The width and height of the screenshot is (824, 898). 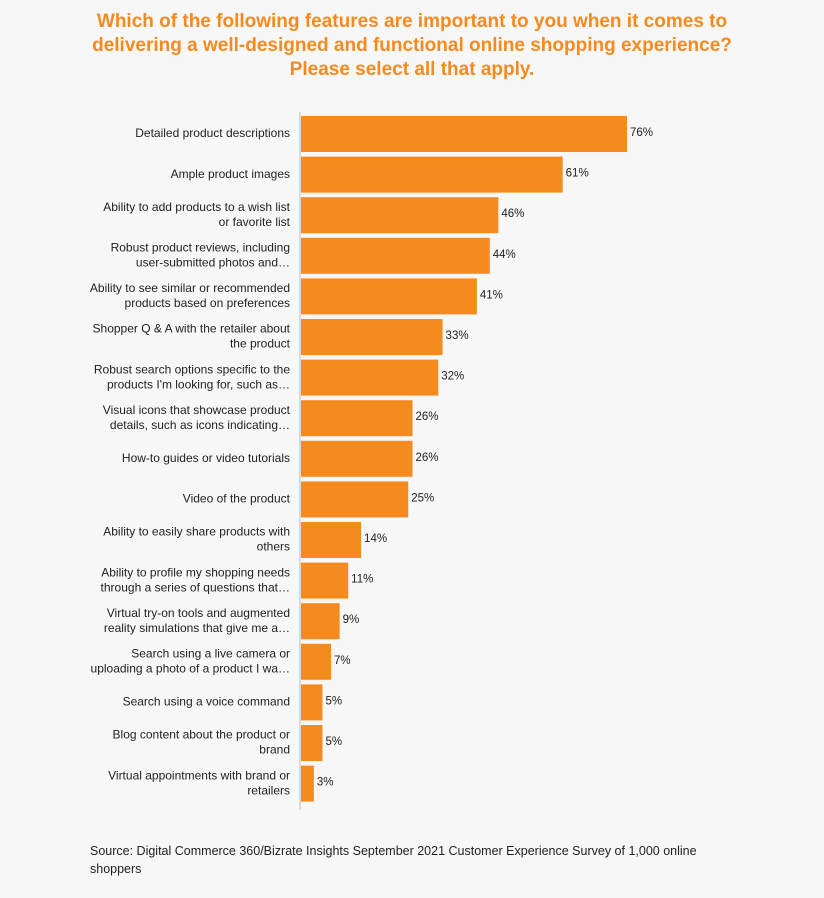 I want to click on data-label: 41%, so click(x=491, y=295).